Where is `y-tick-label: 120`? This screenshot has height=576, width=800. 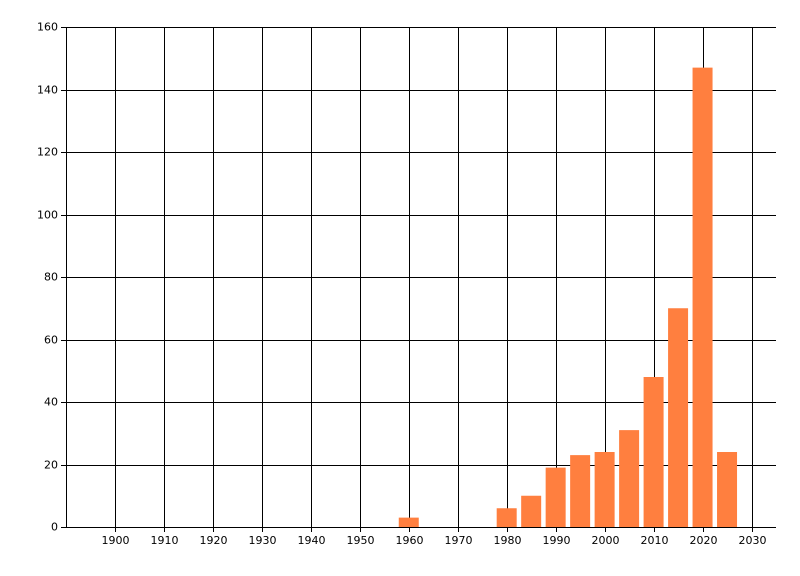 y-tick-label: 120 is located at coordinates (47, 152).